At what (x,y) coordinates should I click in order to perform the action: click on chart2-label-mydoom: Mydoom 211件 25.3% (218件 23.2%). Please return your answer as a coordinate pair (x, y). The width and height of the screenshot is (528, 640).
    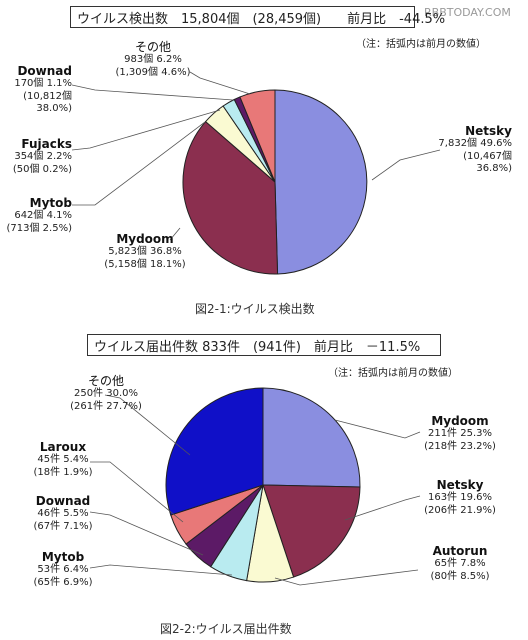
    Looking at the image, I should click on (460, 433).